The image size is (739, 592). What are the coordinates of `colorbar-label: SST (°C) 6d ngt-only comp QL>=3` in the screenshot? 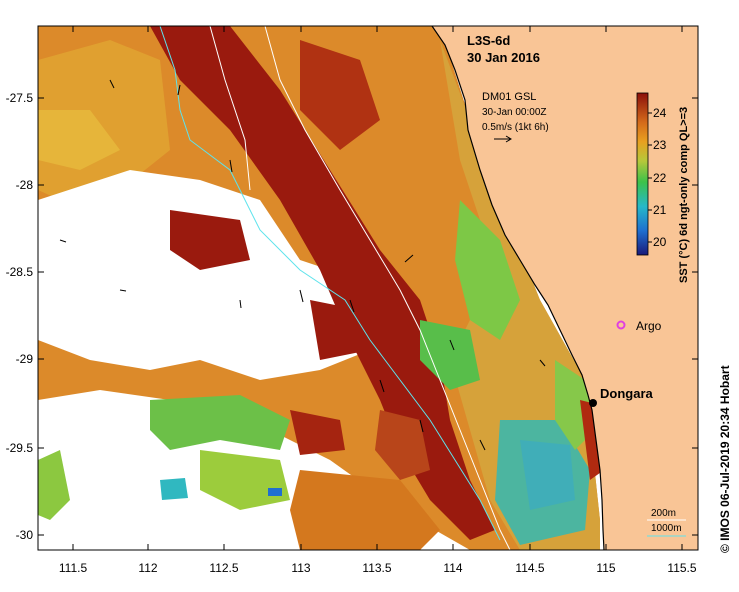 It's located at (684, 195).